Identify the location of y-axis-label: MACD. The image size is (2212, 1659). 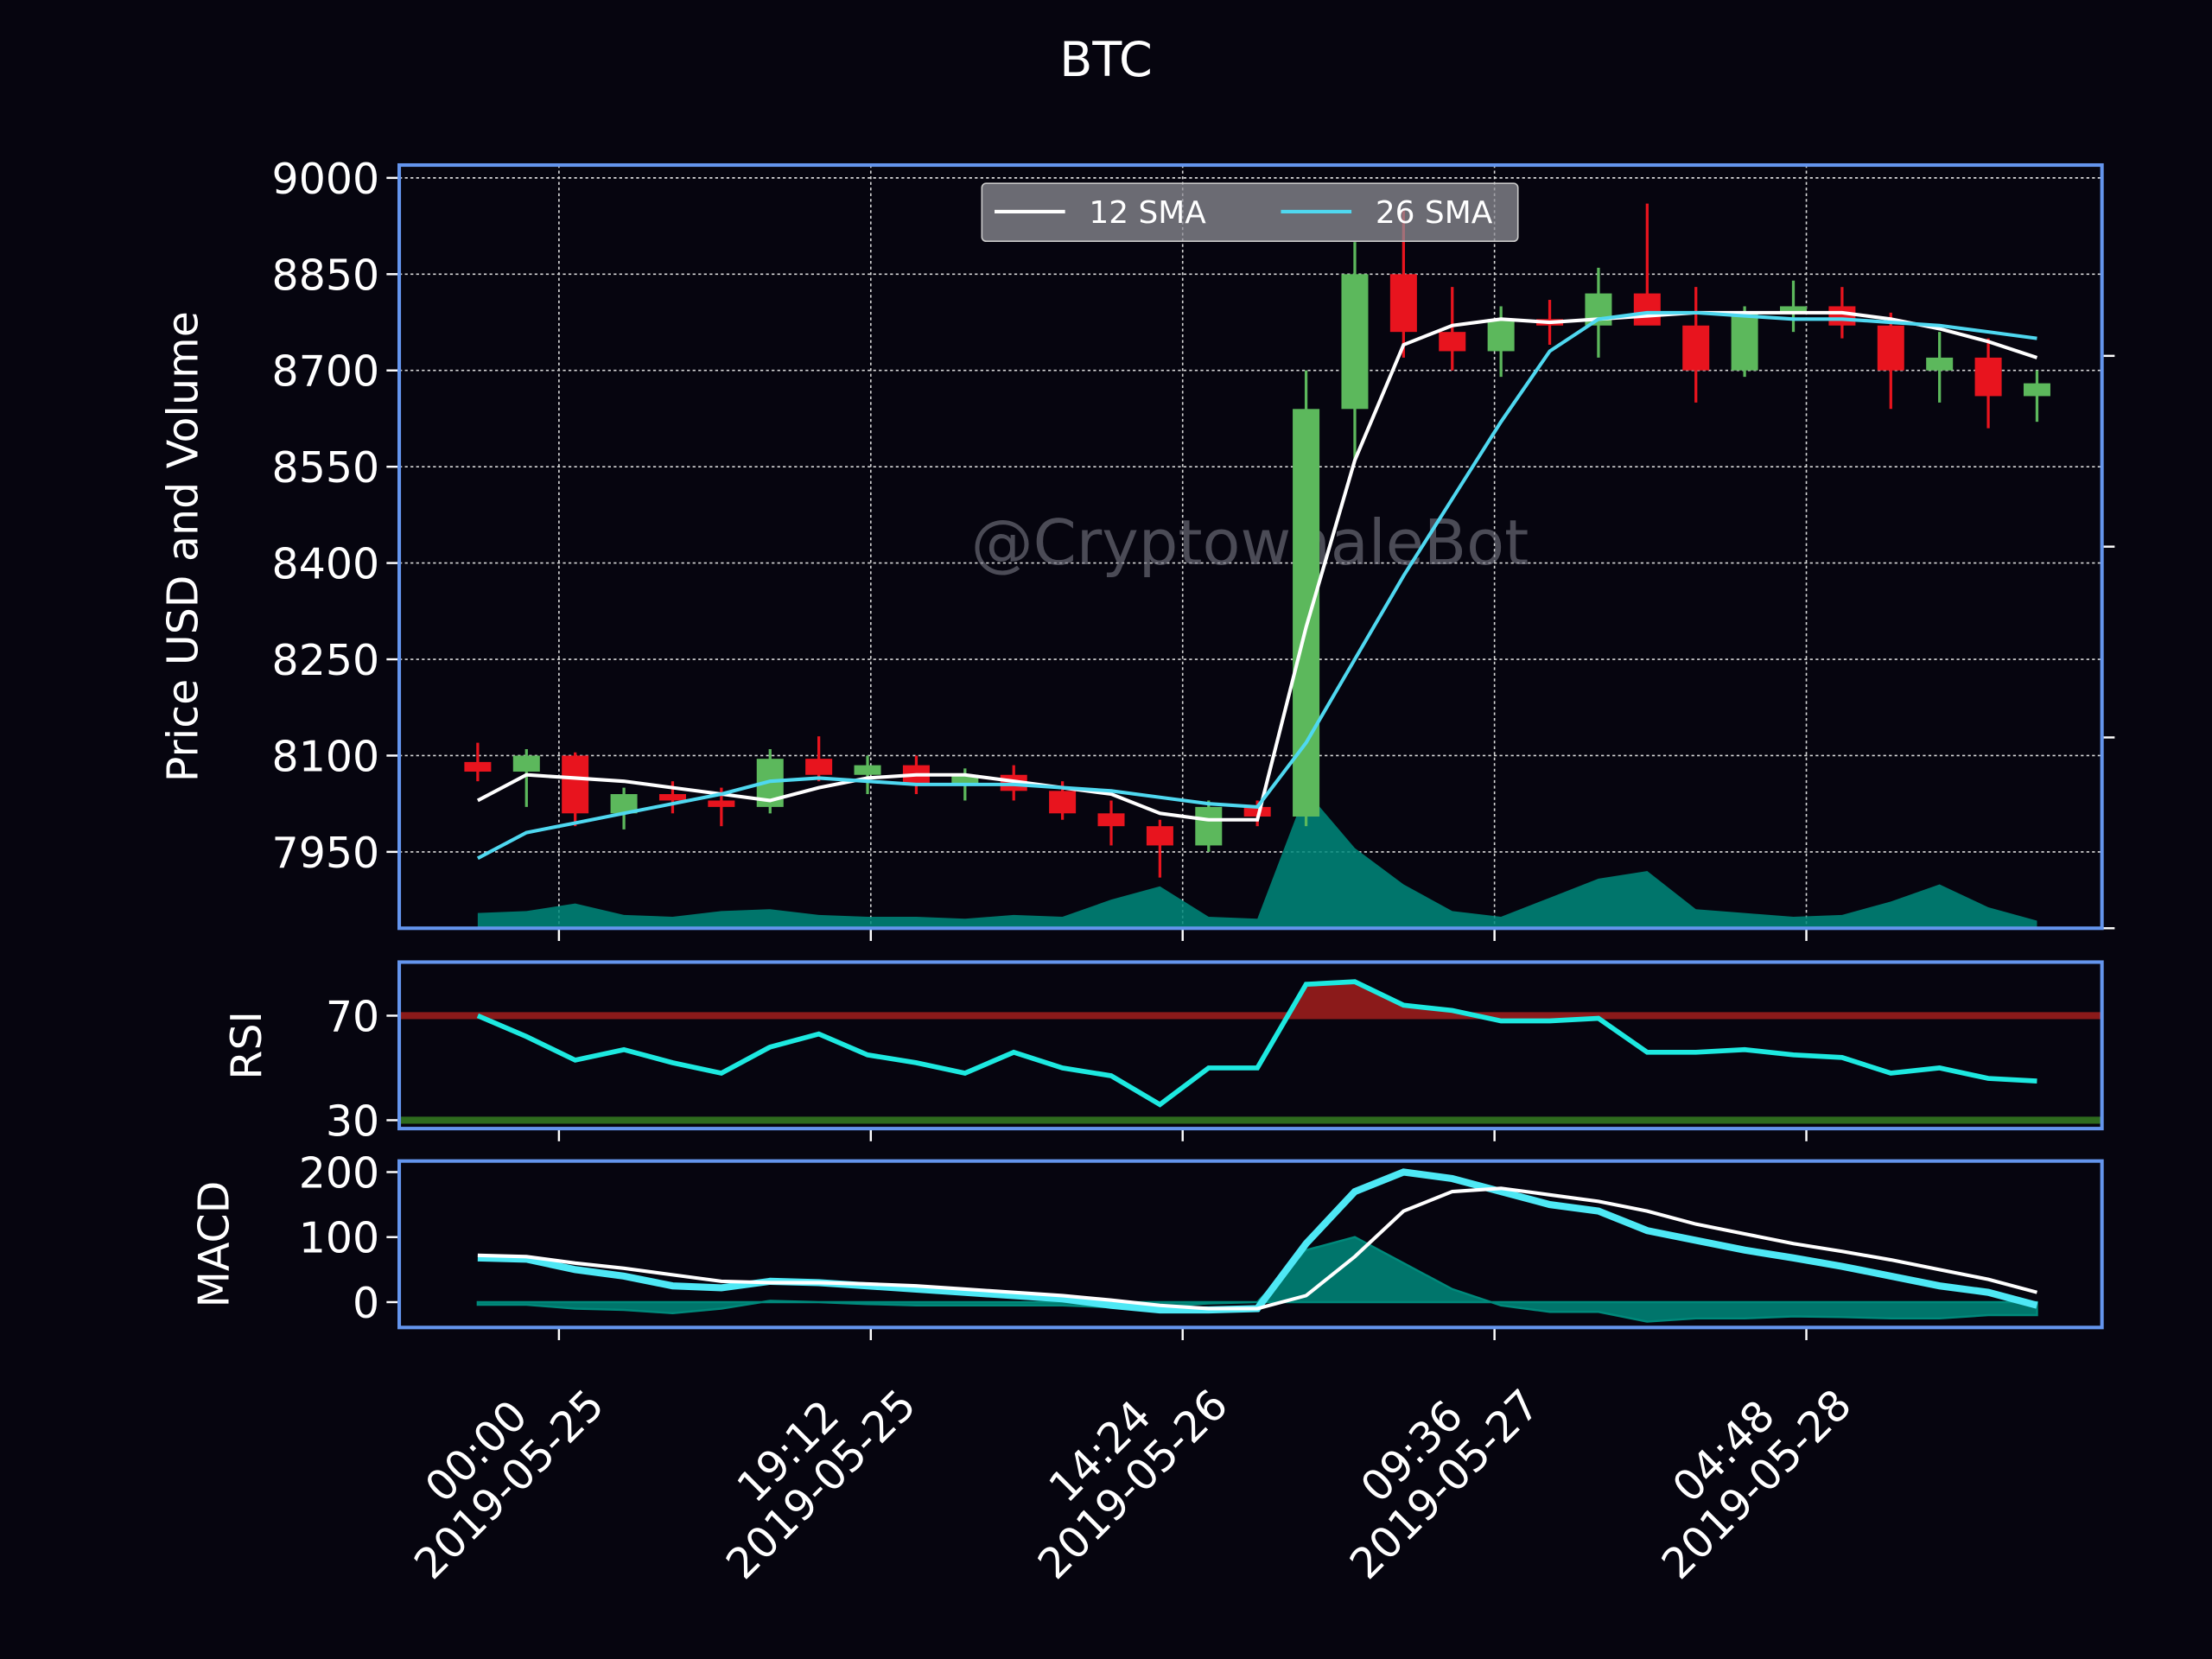
(213, 1244).